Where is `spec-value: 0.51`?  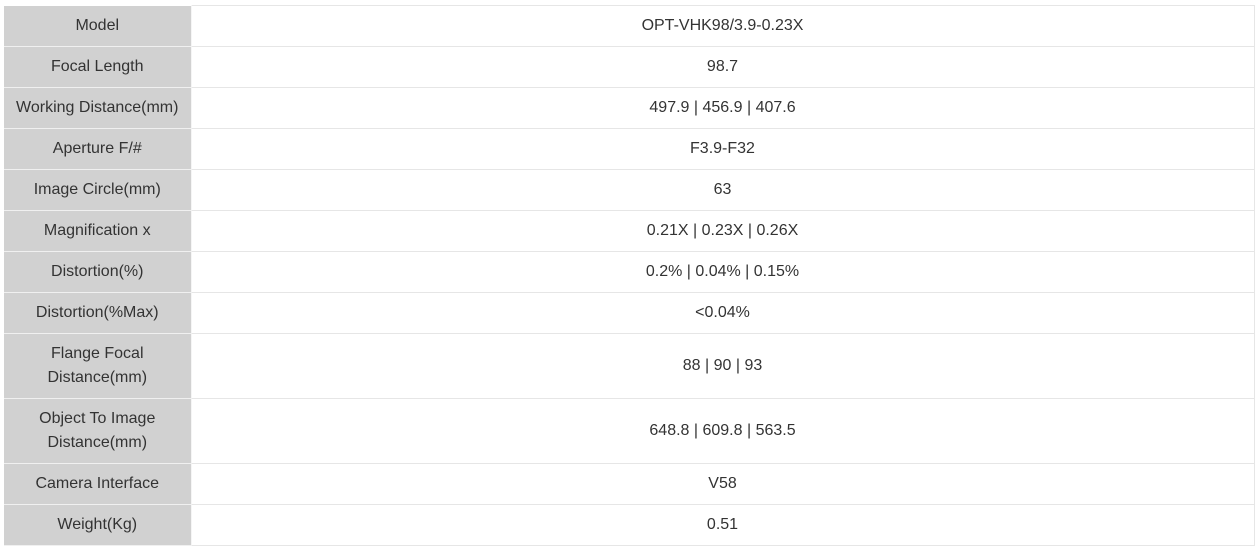
spec-value: 0.51 is located at coordinates (723, 525).